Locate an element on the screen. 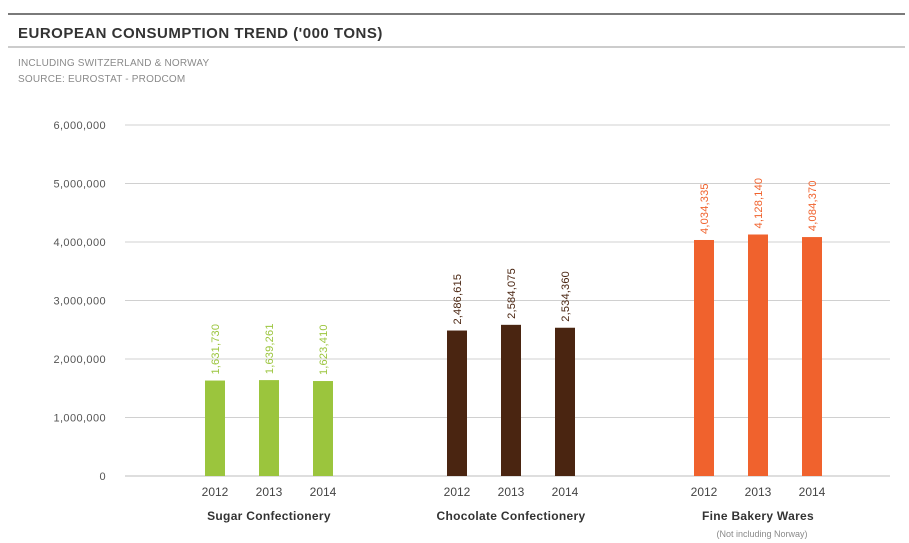  y-tick-label: 3,000,000 is located at coordinates (79, 302).